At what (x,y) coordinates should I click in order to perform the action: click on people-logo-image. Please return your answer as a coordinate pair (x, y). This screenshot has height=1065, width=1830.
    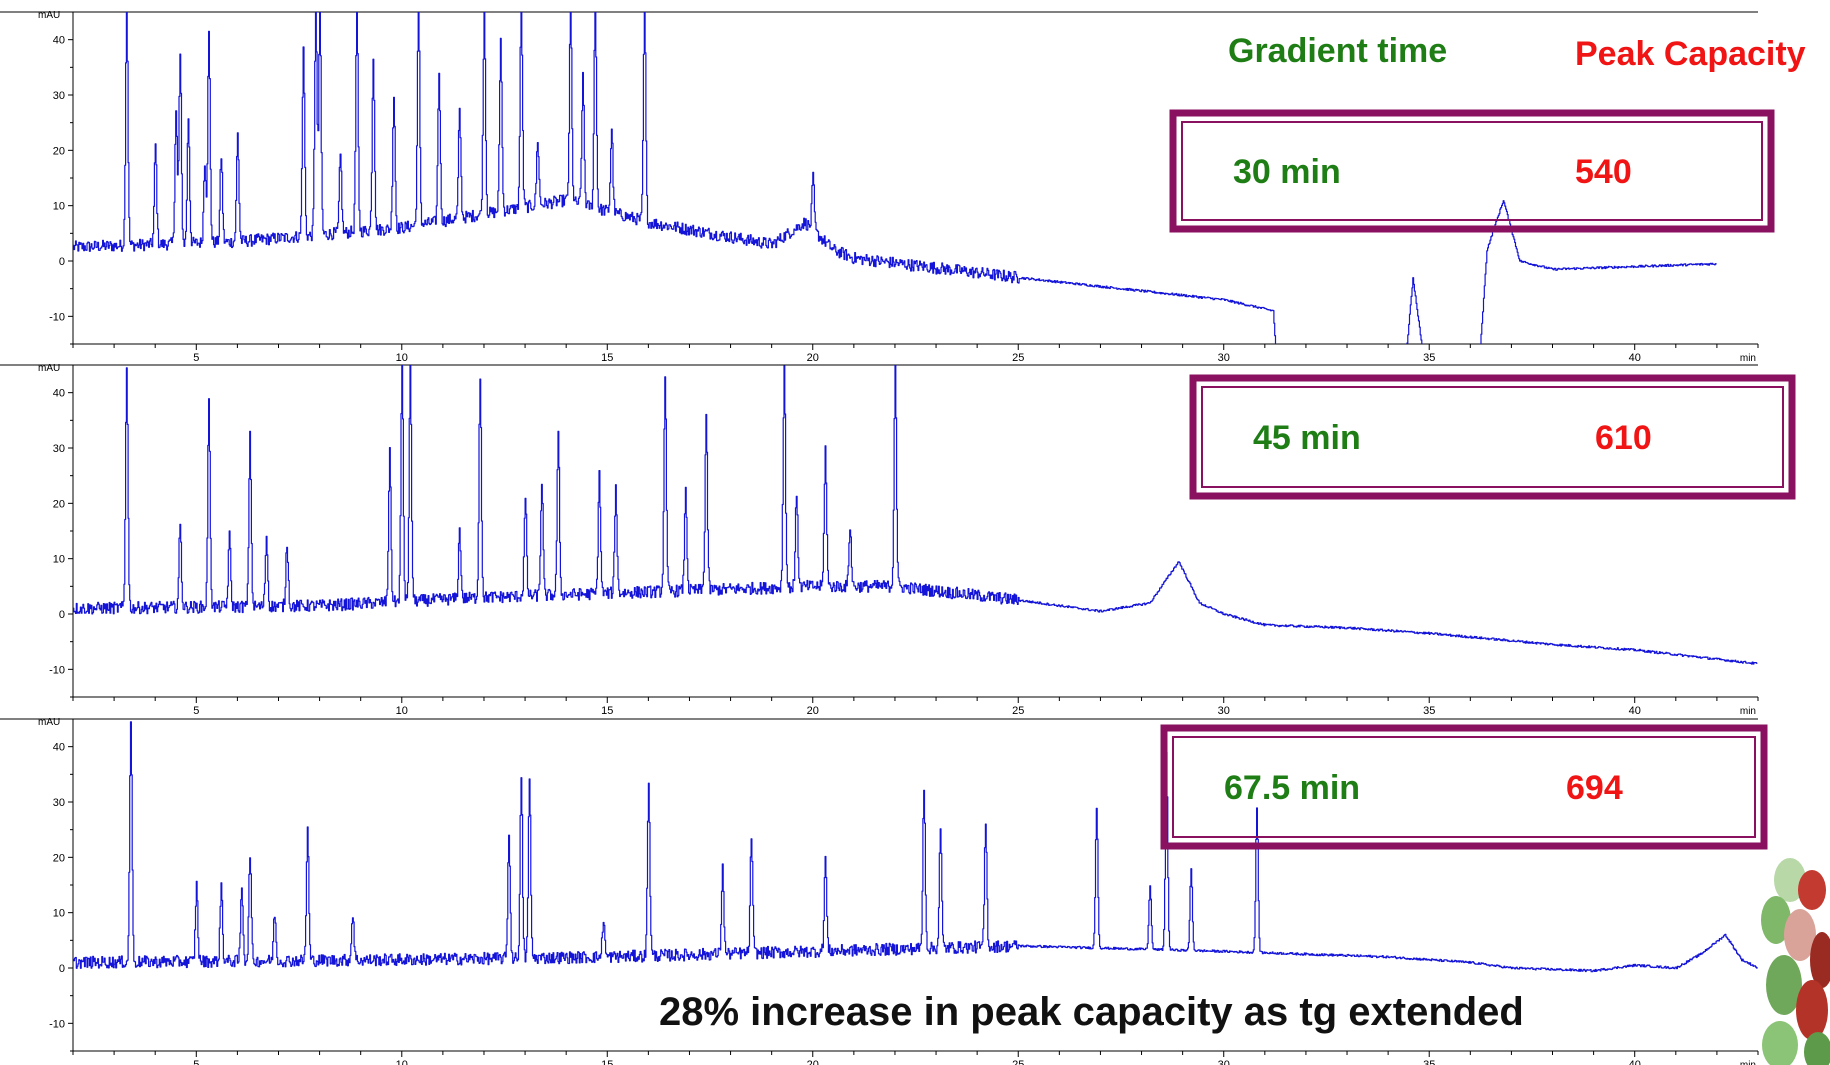
    Looking at the image, I should click on (1795, 960).